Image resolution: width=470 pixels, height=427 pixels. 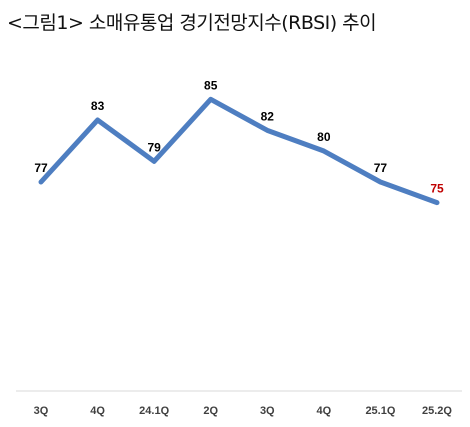 What do you see at coordinates (243, 411) in the screenshot?
I see `x-tick-labels: 3Q 4Q 24.1Q 2Q 3Q 4Q 25.1Q 25.2Q` at bounding box center [243, 411].